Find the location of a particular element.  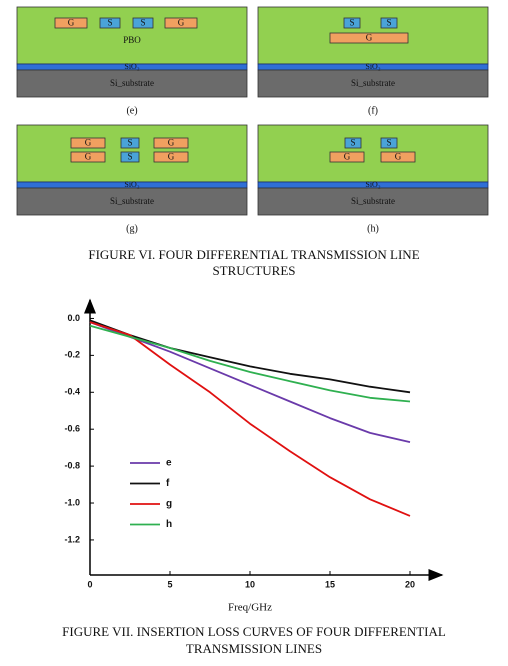

x-tick-label: 15 is located at coordinates (330, 584).